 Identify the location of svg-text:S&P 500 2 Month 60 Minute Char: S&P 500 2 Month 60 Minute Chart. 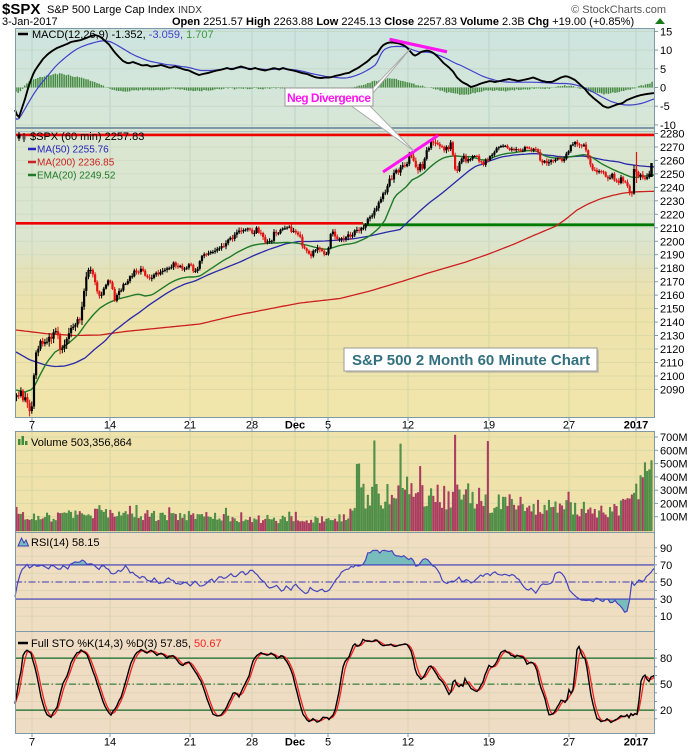
(471, 360).